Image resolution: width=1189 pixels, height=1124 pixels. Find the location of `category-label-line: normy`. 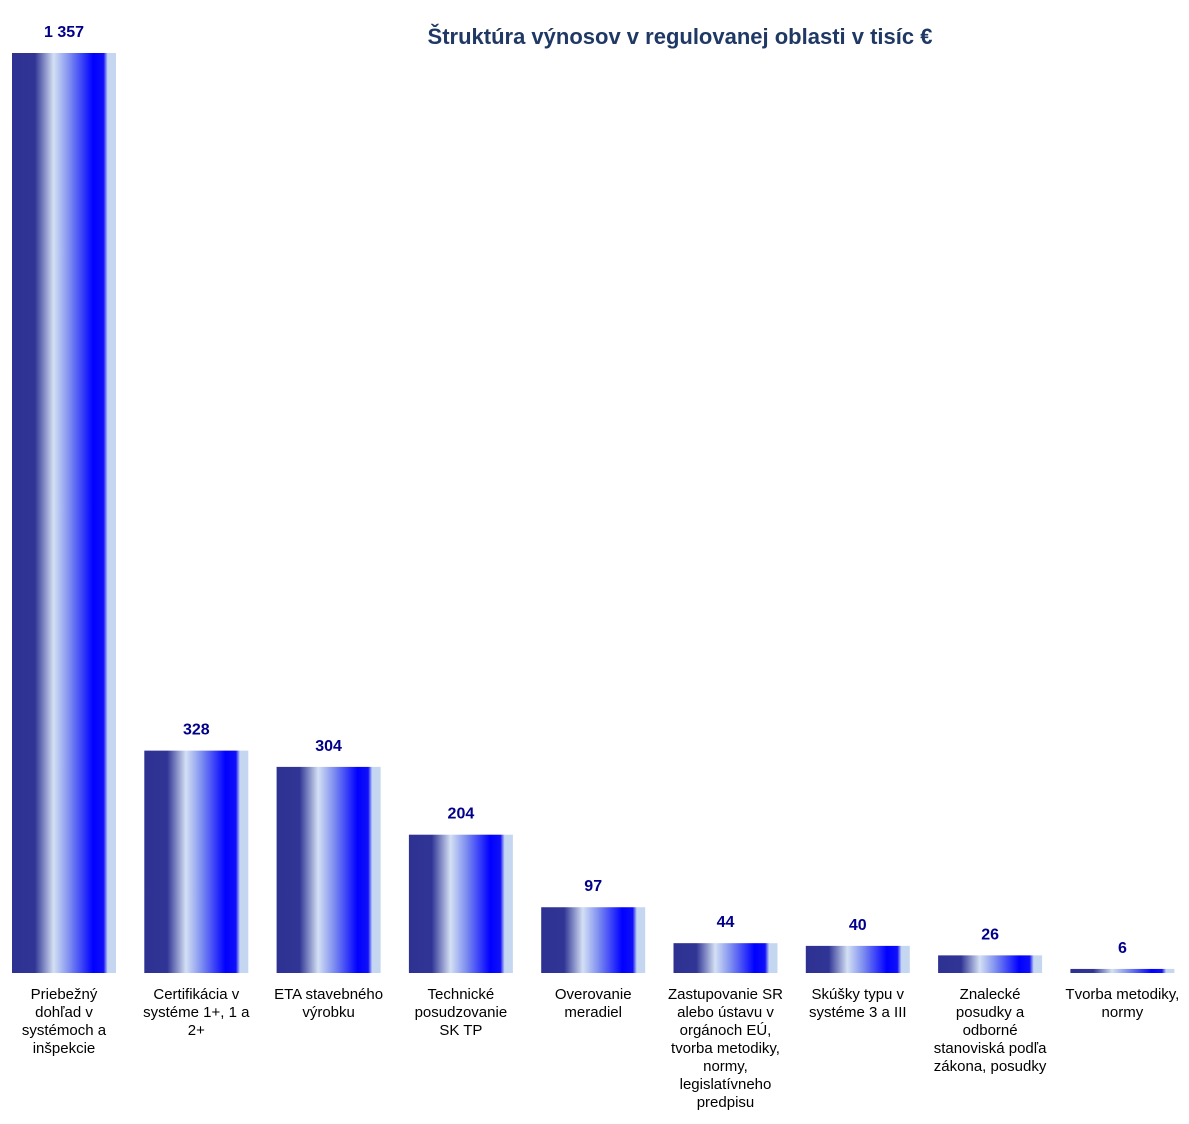

category-label-line: normy is located at coordinates (1122, 1012).